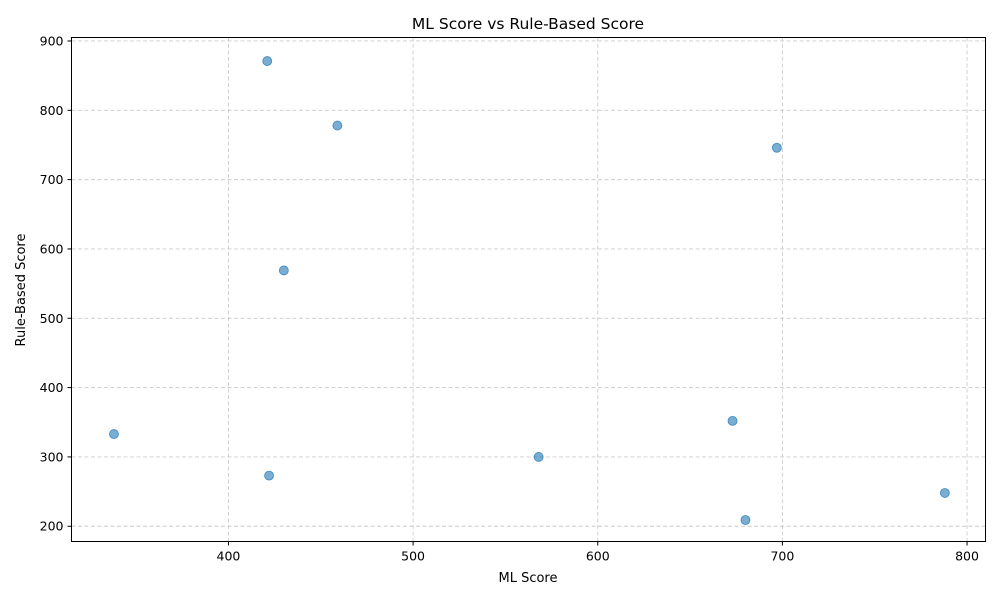  I want to click on y-tick-label: 300, so click(52, 456).